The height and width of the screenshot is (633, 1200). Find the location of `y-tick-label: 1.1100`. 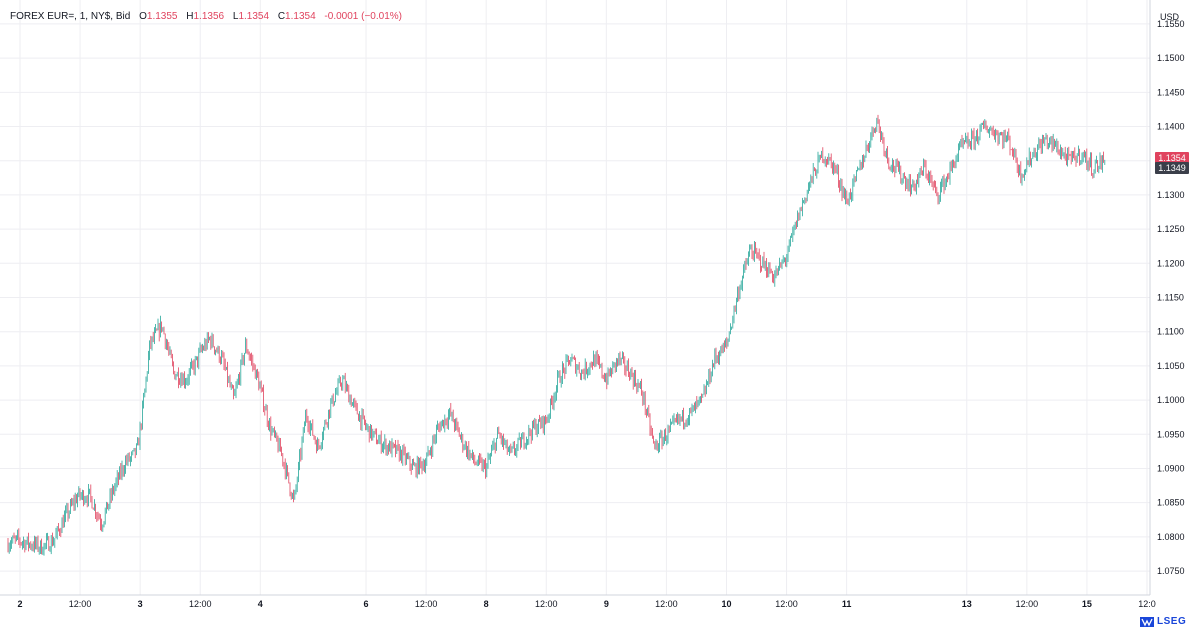

y-tick-label: 1.1100 is located at coordinates (1170, 332).